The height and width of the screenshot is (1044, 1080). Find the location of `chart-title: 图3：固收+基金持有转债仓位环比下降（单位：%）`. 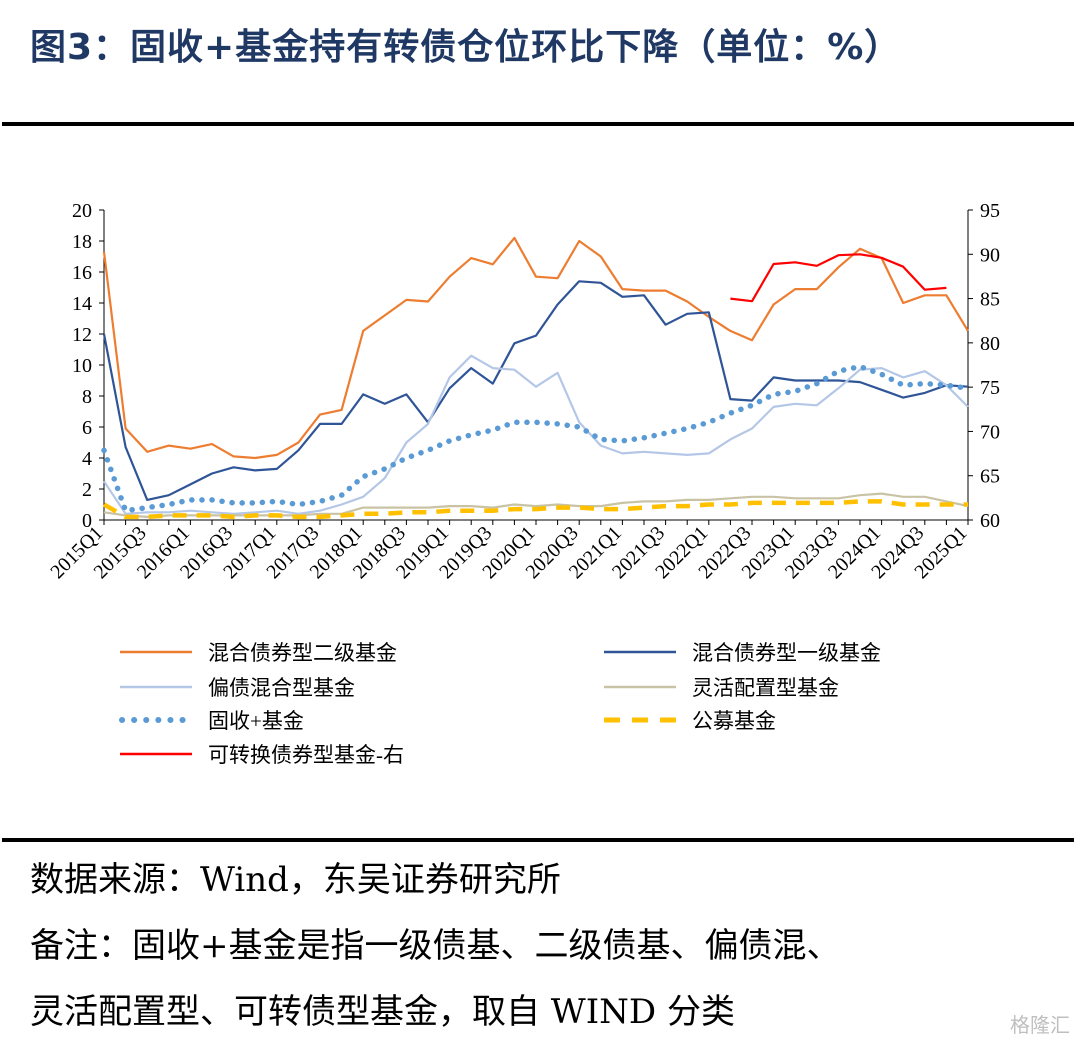

chart-title: 图3：固收+基金持有转债仓位环比下降（单位：%） is located at coordinates (466, 47).